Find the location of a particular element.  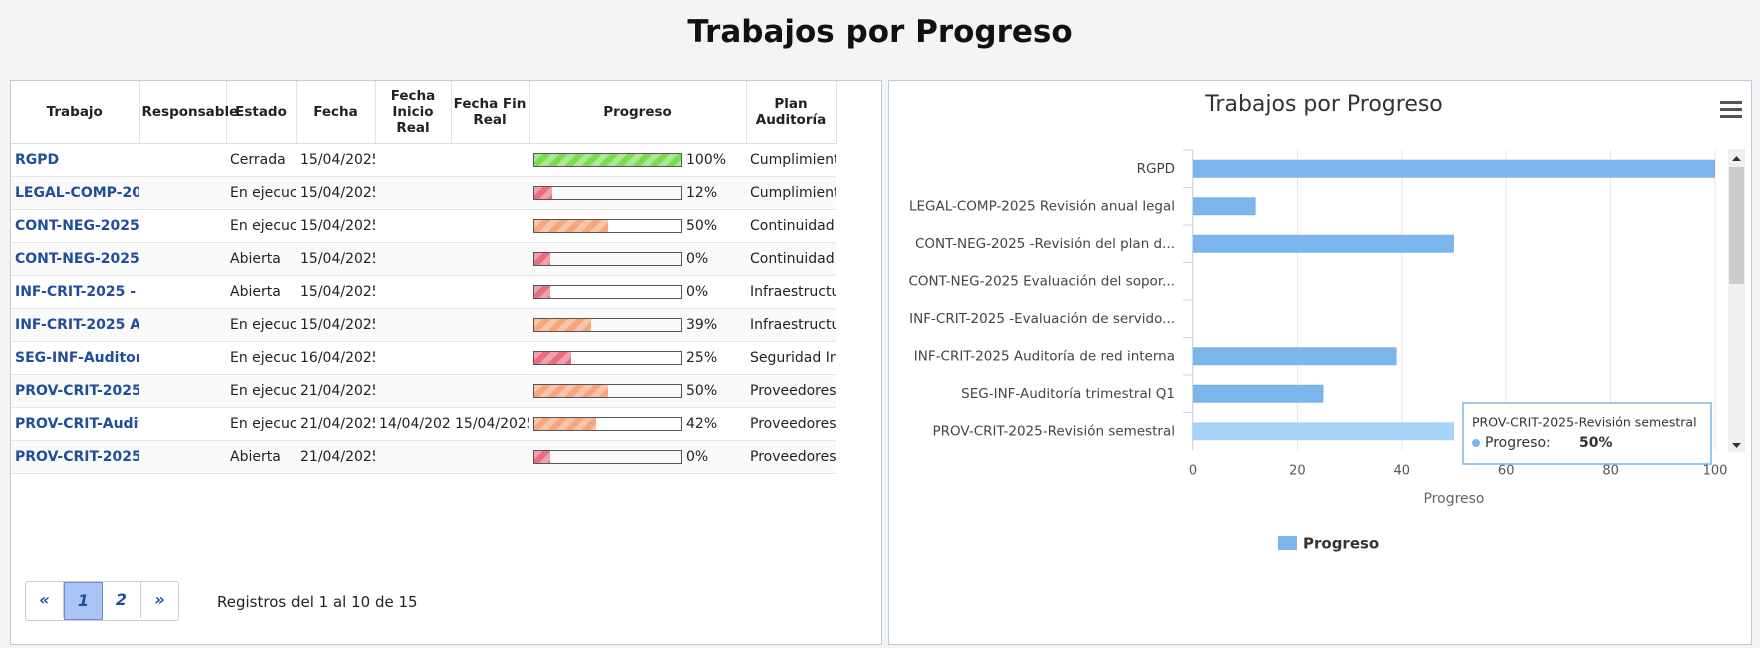

column-header: Trabajo is located at coordinates (75, 112).